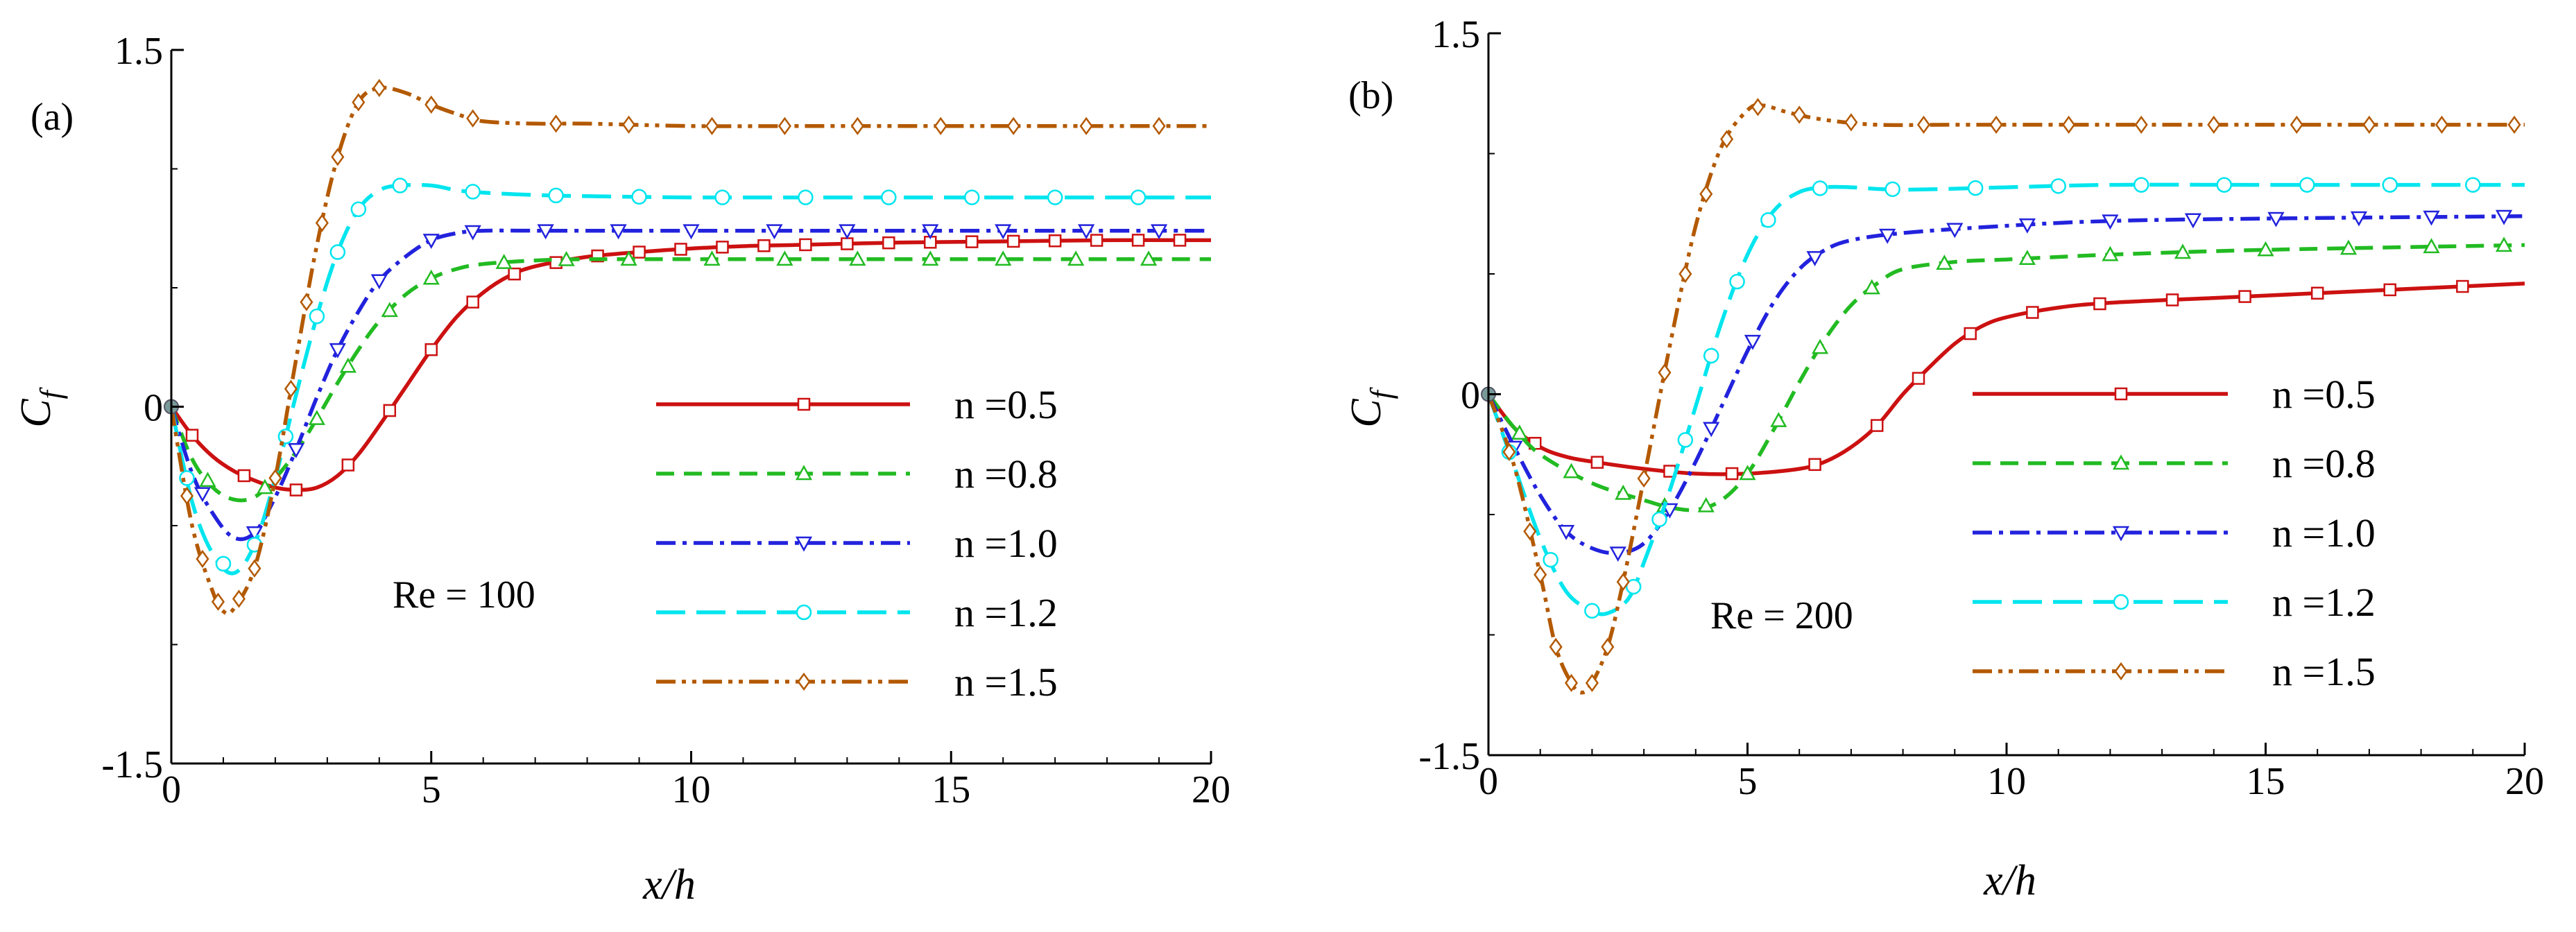 This screenshot has height=932, width=2576. What do you see at coordinates (431, 789) in the screenshot?
I see `x-tick-label-a-1: 5` at bounding box center [431, 789].